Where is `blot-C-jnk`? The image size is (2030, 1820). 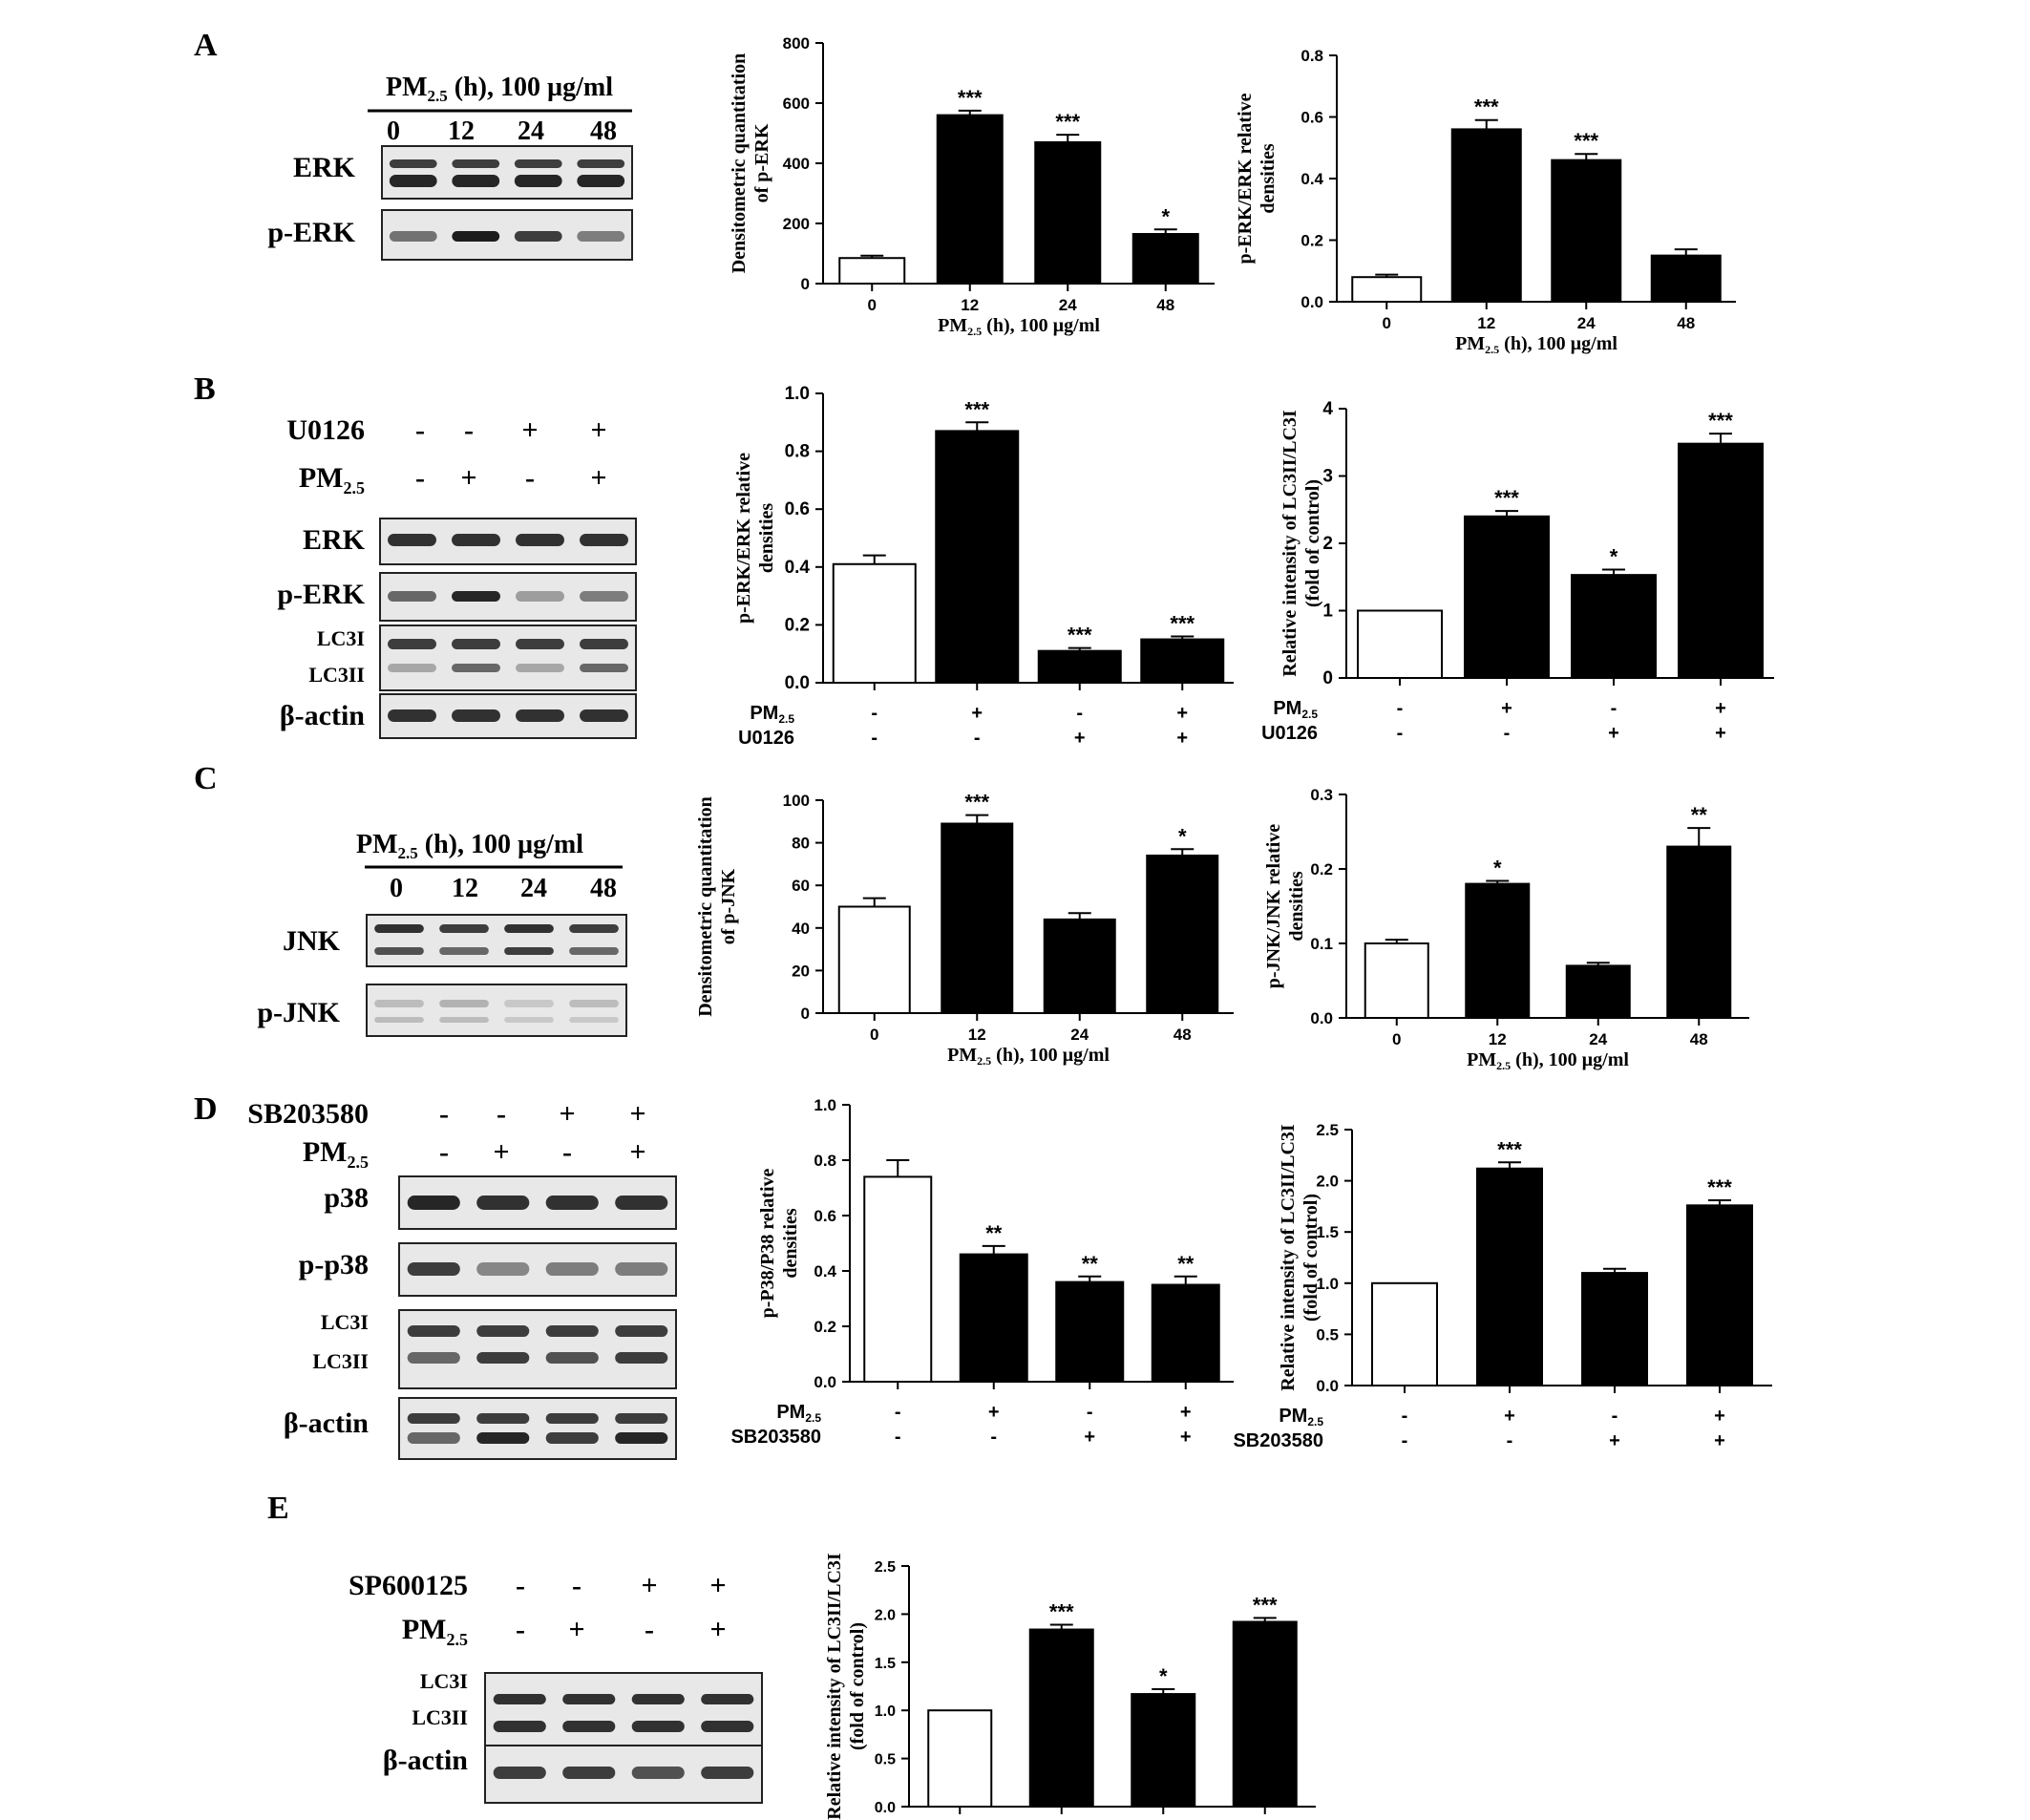 blot-C-jnk is located at coordinates (496, 940).